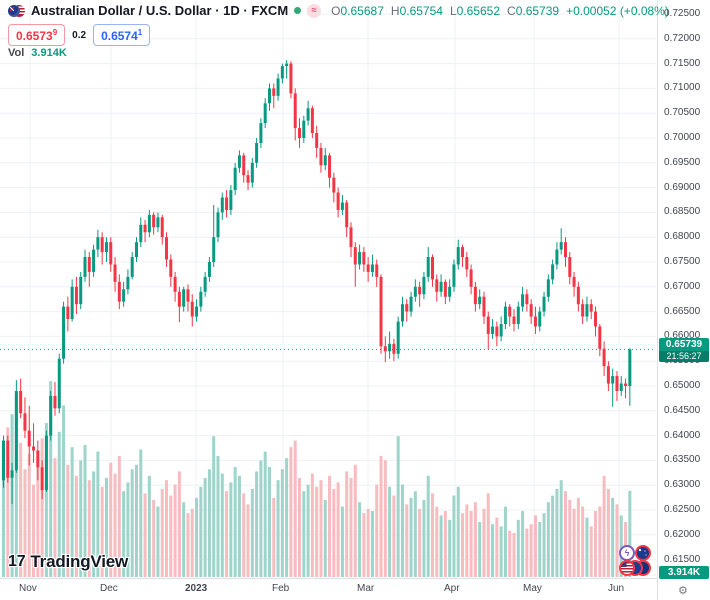  What do you see at coordinates (196, 588) in the screenshot?
I see `time-tick-label: 2023` at bounding box center [196, 588].